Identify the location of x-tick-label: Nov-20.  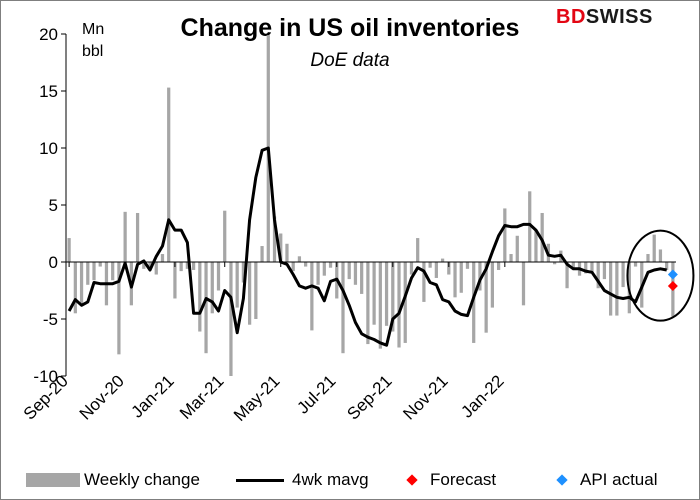
(102, 397).